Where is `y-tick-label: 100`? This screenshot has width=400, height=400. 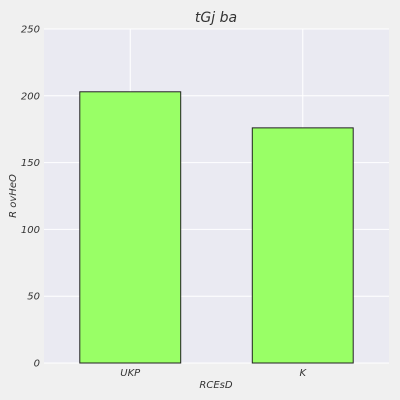
y-tick-label: 100 is located at coordinates (30, 230).